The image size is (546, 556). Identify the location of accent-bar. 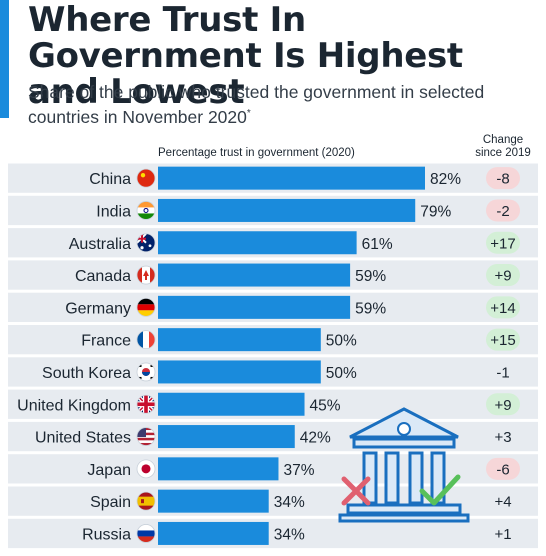
(4, 59).